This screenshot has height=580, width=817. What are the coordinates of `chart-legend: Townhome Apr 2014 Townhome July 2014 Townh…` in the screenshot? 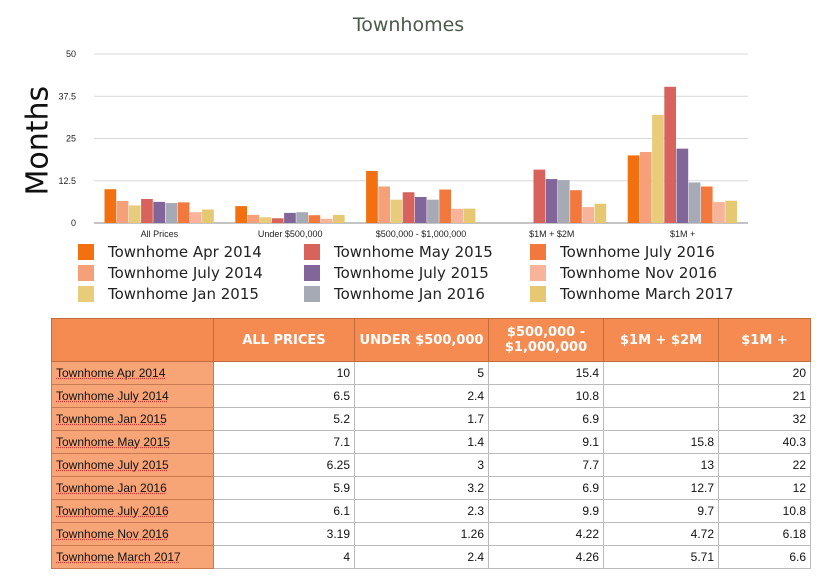 It's located at (438, 273).